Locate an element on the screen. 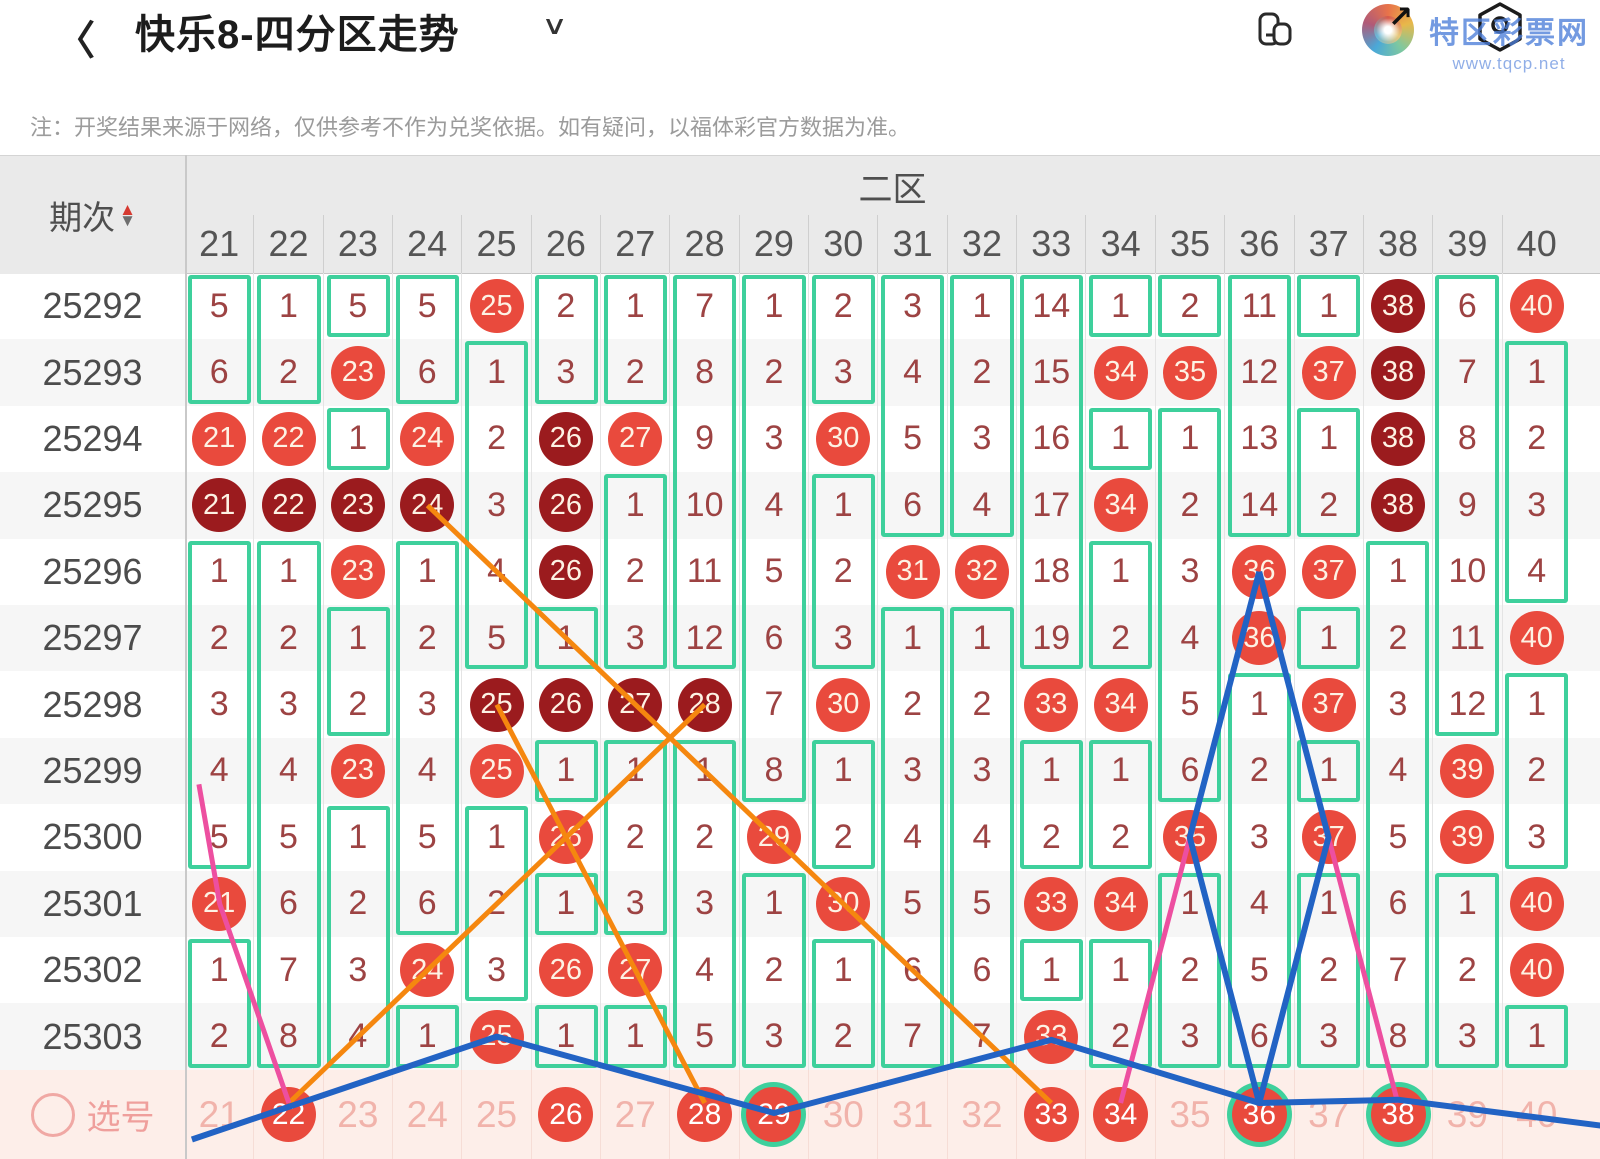  cell-25297-37: 1 is located at coordinates (1328, 638).